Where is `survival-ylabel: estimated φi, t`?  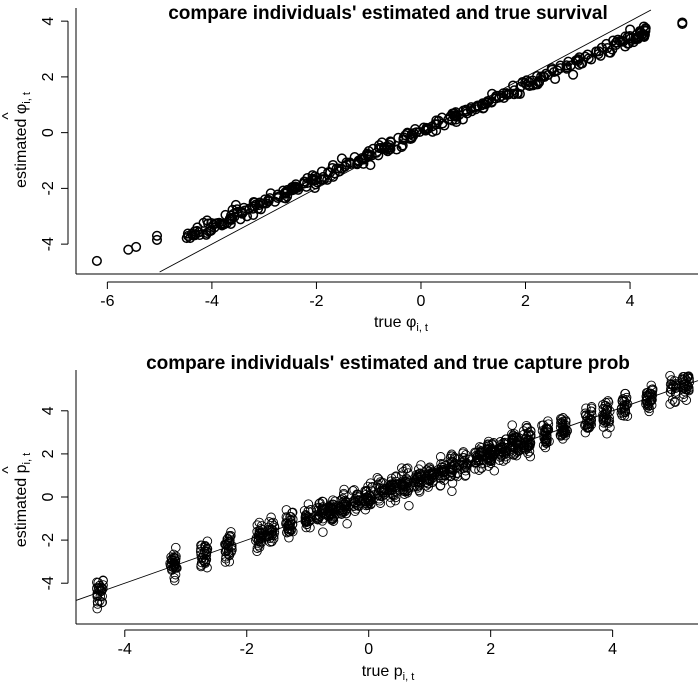 survival-ylabel: estimated φi, t is located at coordinates (23, 140).